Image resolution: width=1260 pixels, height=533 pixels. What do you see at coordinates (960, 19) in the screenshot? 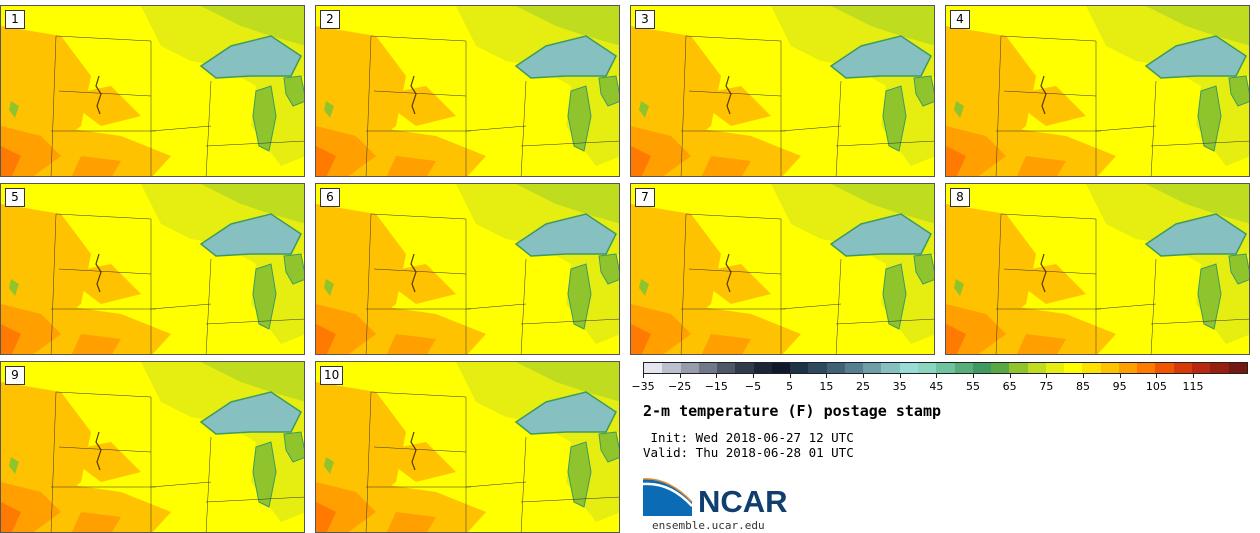
I see `panel-number-label: 4` at bounding box center [960, 19].